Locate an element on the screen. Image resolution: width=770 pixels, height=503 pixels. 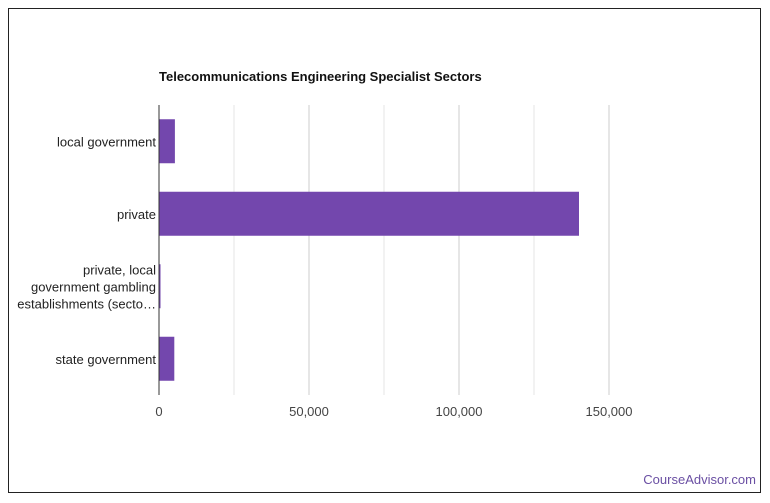
y-category-label: local government is located at coordinates (106, 141).